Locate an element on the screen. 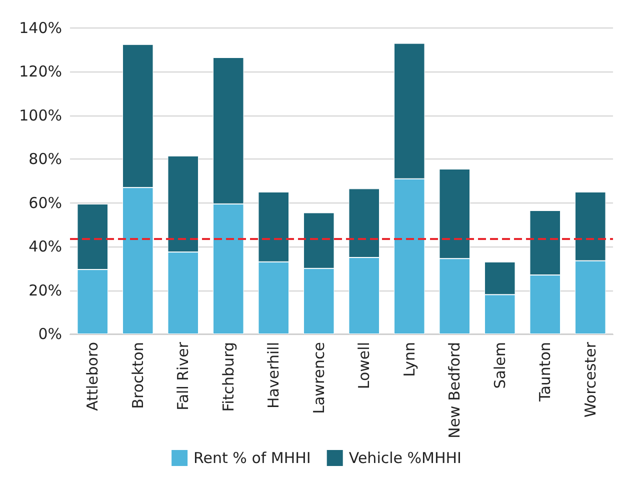 The height and width of the screenshot is (485, 631). x-tick-label: Taunton is located at coordinates (545, 372).